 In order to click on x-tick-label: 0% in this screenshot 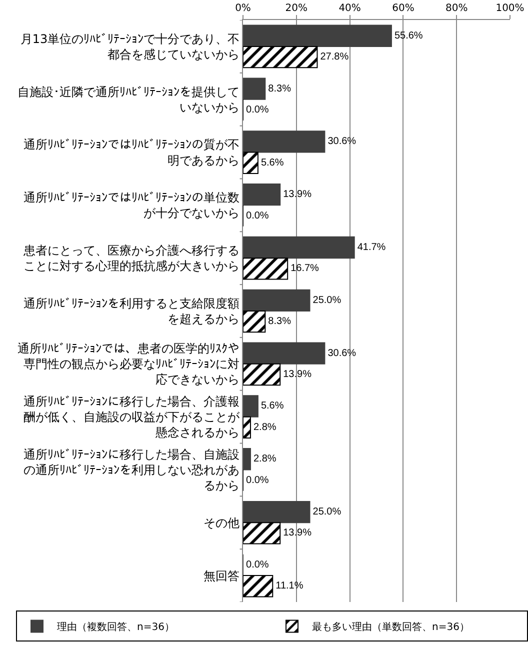, I will do `click(243, 8)`.